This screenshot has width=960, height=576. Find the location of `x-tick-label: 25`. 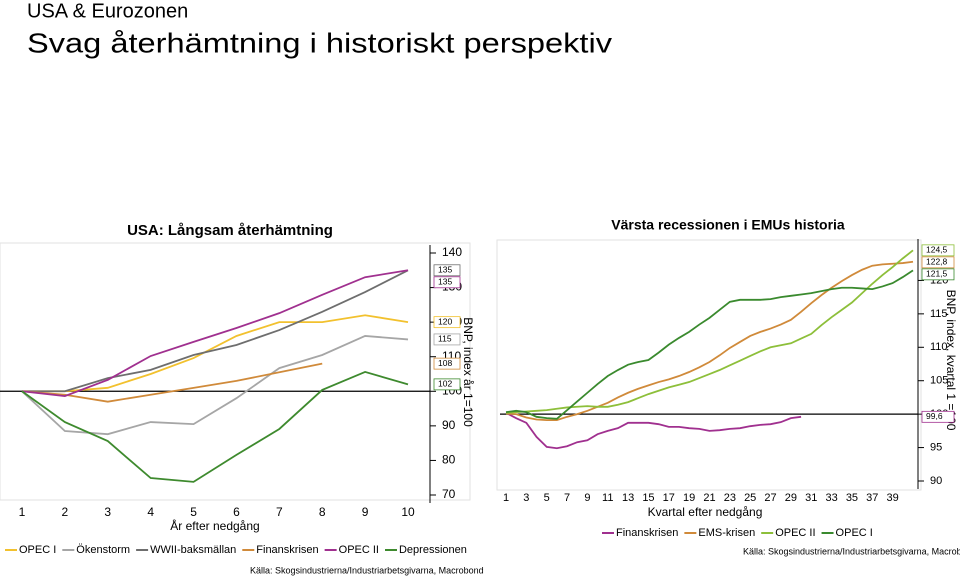

x-tick-label: 25 is located at coordinates (750, 498).